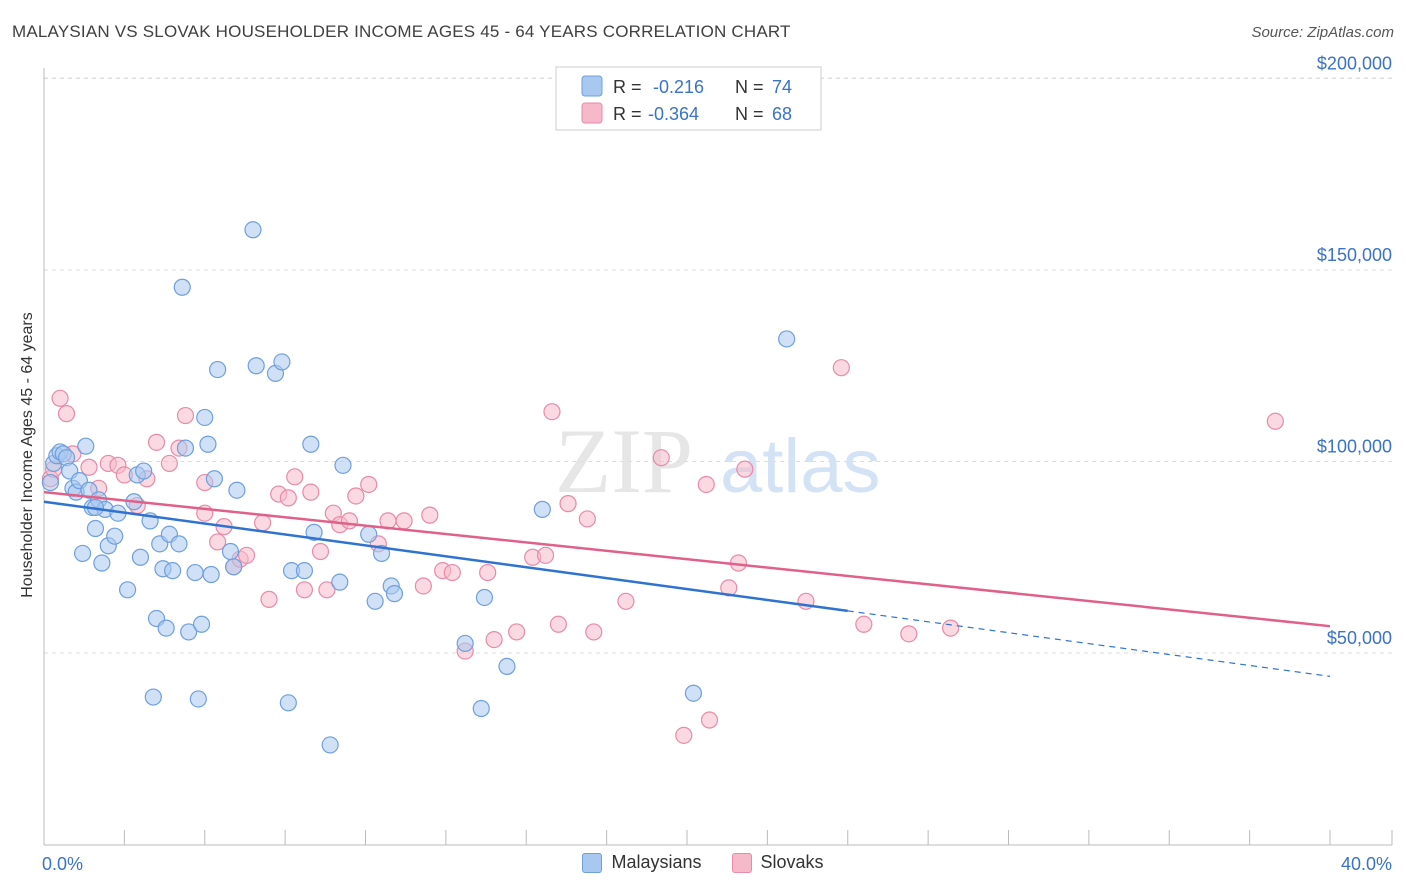 The width and height of the screenshot is (1406, 892). I want to click on bottom-legend-label-slovaks: Slovaks, so click(792, 862).